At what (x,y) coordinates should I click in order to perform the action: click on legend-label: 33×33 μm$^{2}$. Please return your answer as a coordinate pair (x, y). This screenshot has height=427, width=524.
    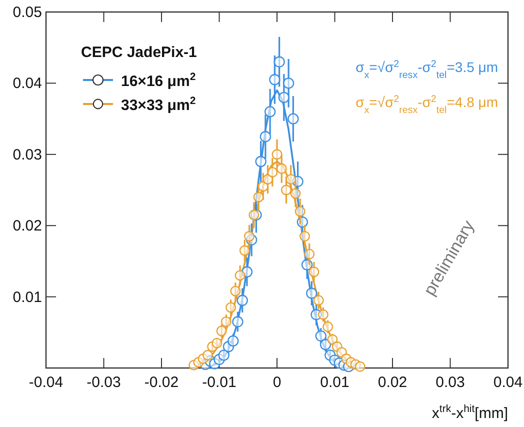
    Looking at the image, I should click on (158, 104).